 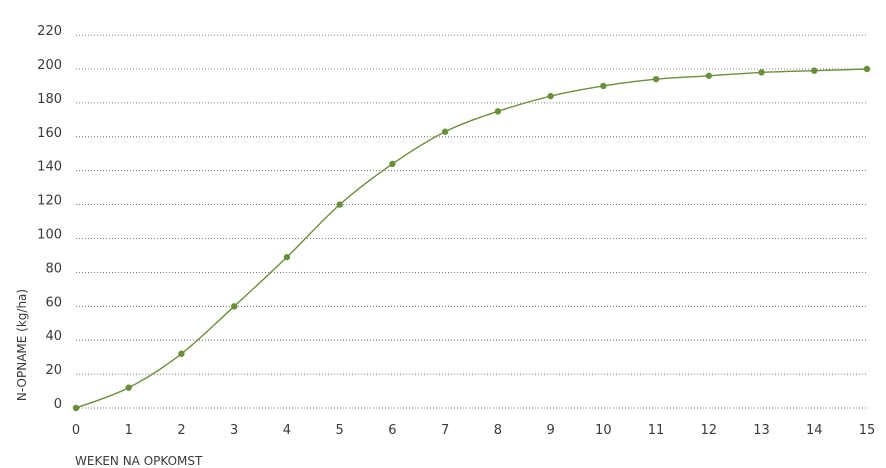 I want to click on y-tick-label-140: 140, so click(x=49, y=167).